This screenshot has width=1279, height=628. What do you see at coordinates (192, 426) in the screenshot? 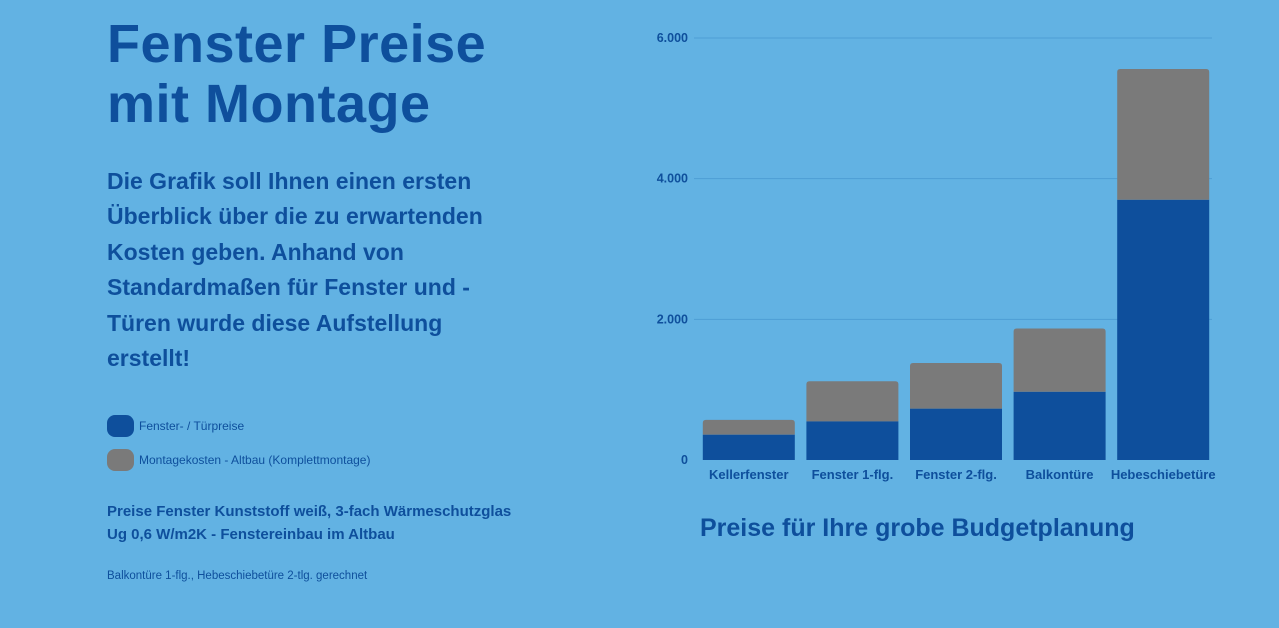
I see `legend-label-prices: Fenster- / Türpreise` at bounding box center [192, 426].